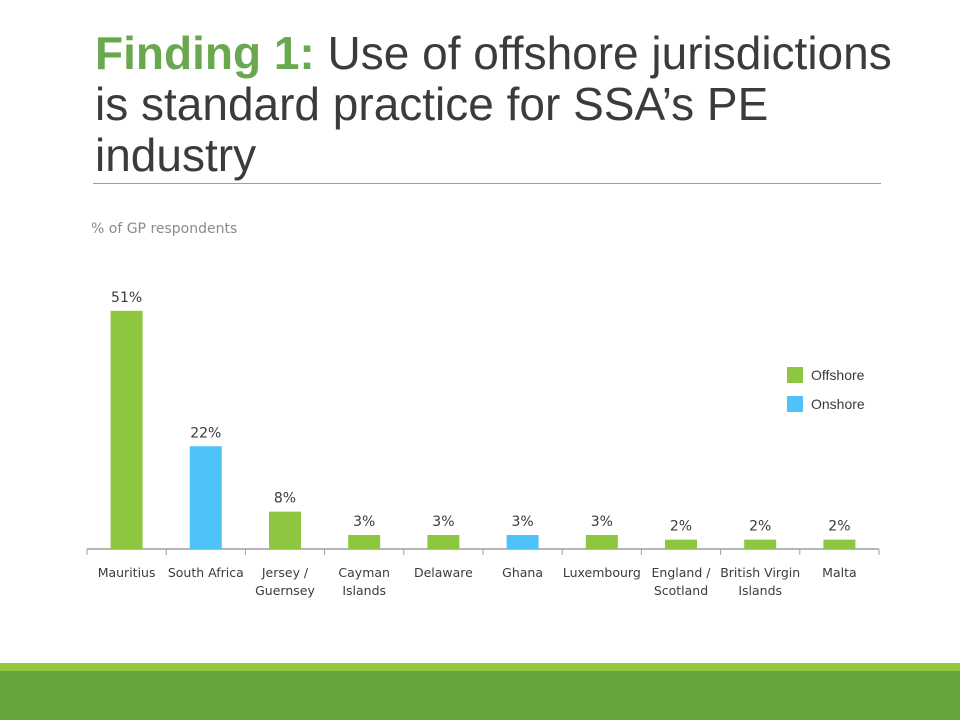 Image resolution: width=960 pixels, height=720 pixels. I want to click on legend-label-onshore: Onshore, so click(838, 403).